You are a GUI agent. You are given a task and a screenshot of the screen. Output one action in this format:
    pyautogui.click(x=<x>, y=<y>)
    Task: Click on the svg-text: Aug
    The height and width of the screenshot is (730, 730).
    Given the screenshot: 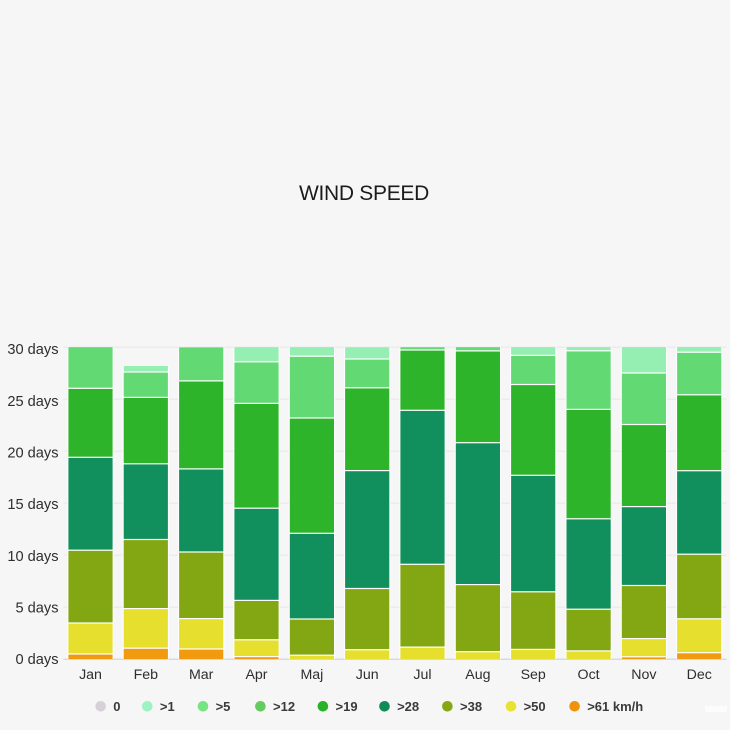 What is the action you would take?
    pyautogui.click(x=477, y=675)
    